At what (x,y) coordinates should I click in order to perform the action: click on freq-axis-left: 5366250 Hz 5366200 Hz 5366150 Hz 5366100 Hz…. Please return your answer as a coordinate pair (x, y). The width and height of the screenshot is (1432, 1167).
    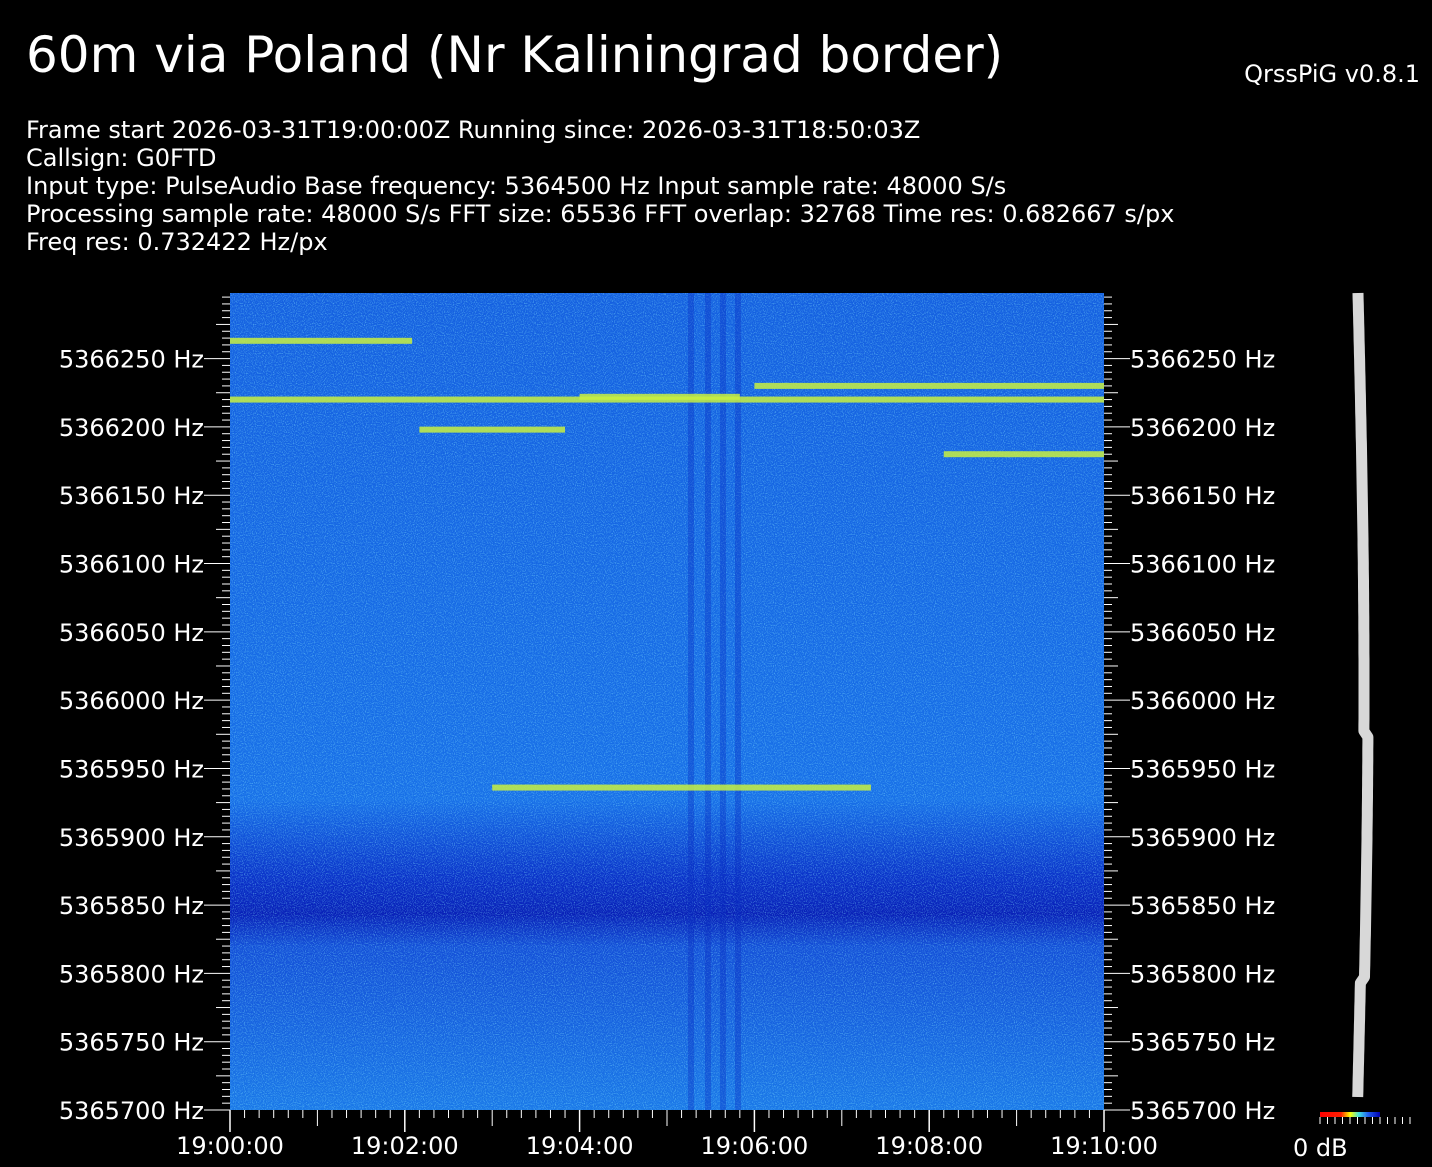
    Looking at the image, I should click on (144, 710).